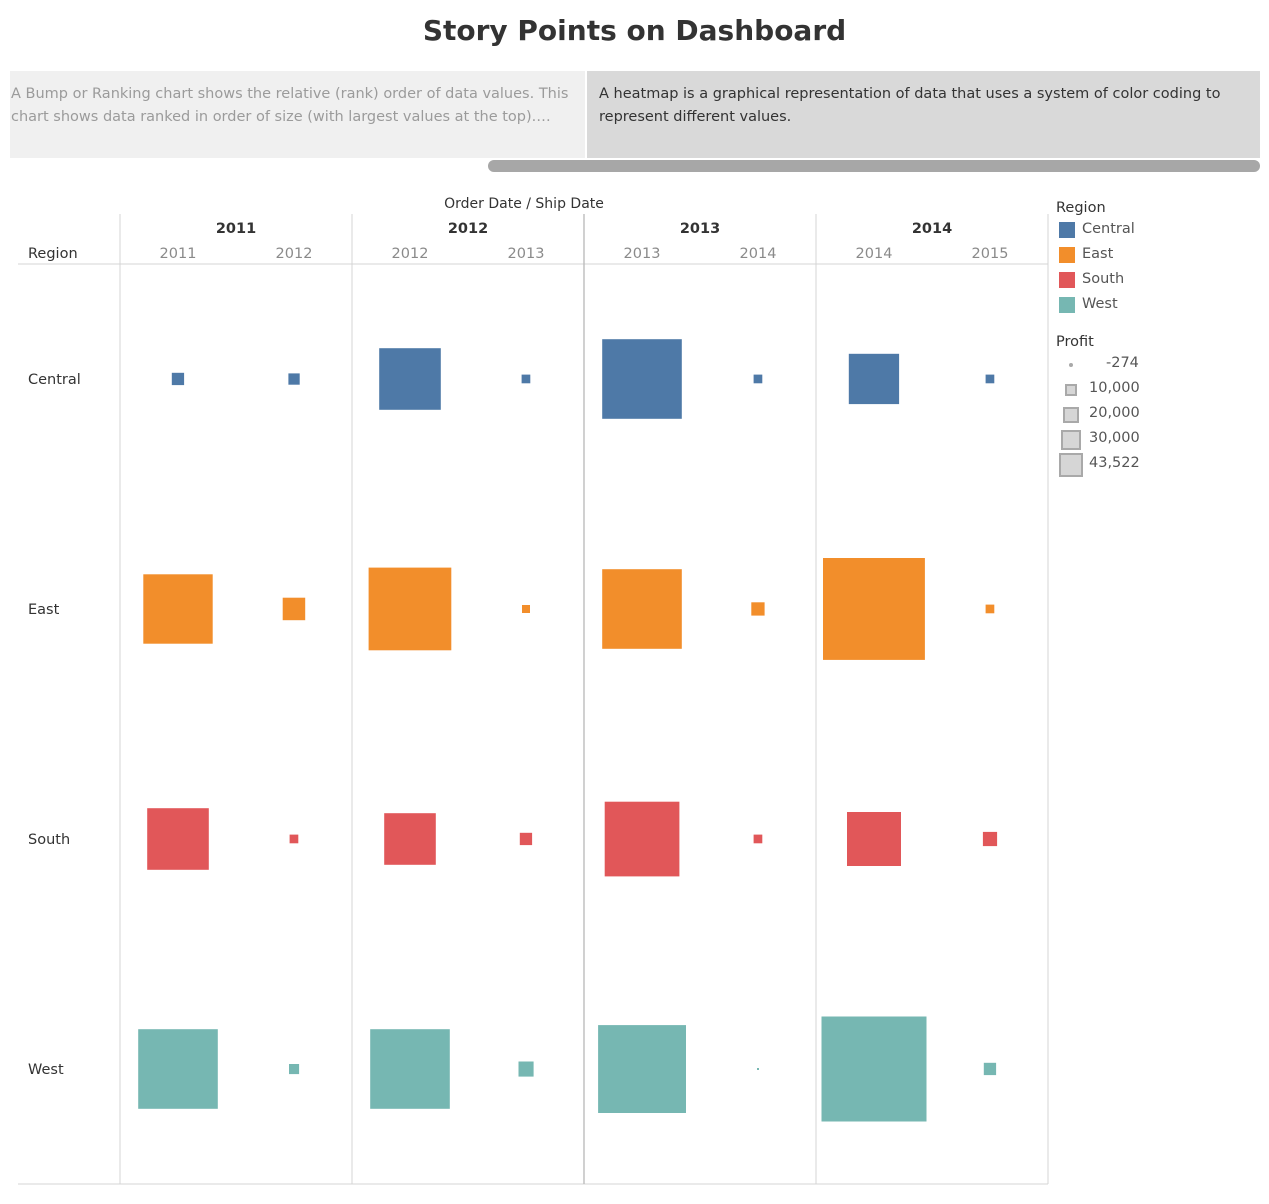 This screenshot has height=1204, width=1269. Describe the element at coordinates (53, 254) in the screenshot. I see `row-header-label: Region` at that location.